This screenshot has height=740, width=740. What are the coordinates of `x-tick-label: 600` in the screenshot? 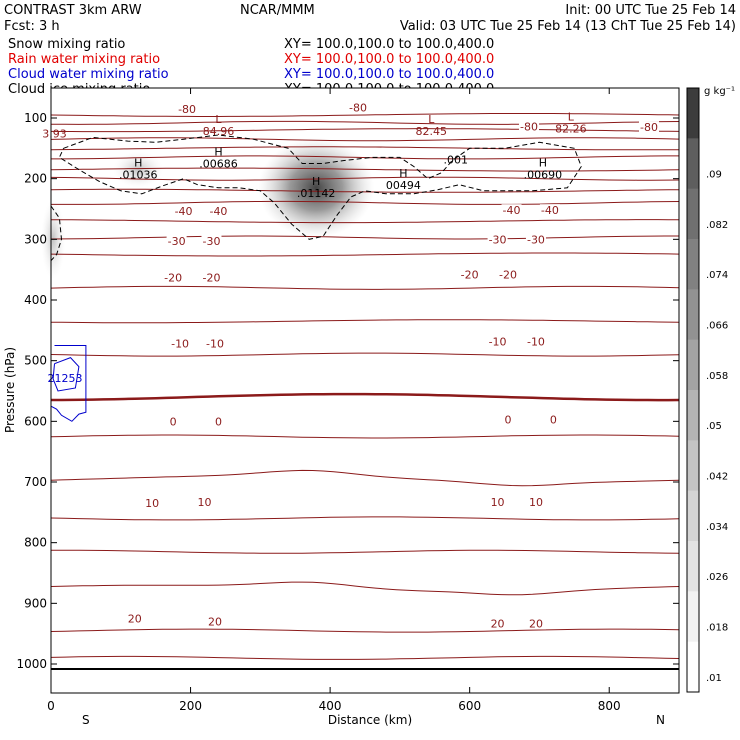 It's located at (469, 706).